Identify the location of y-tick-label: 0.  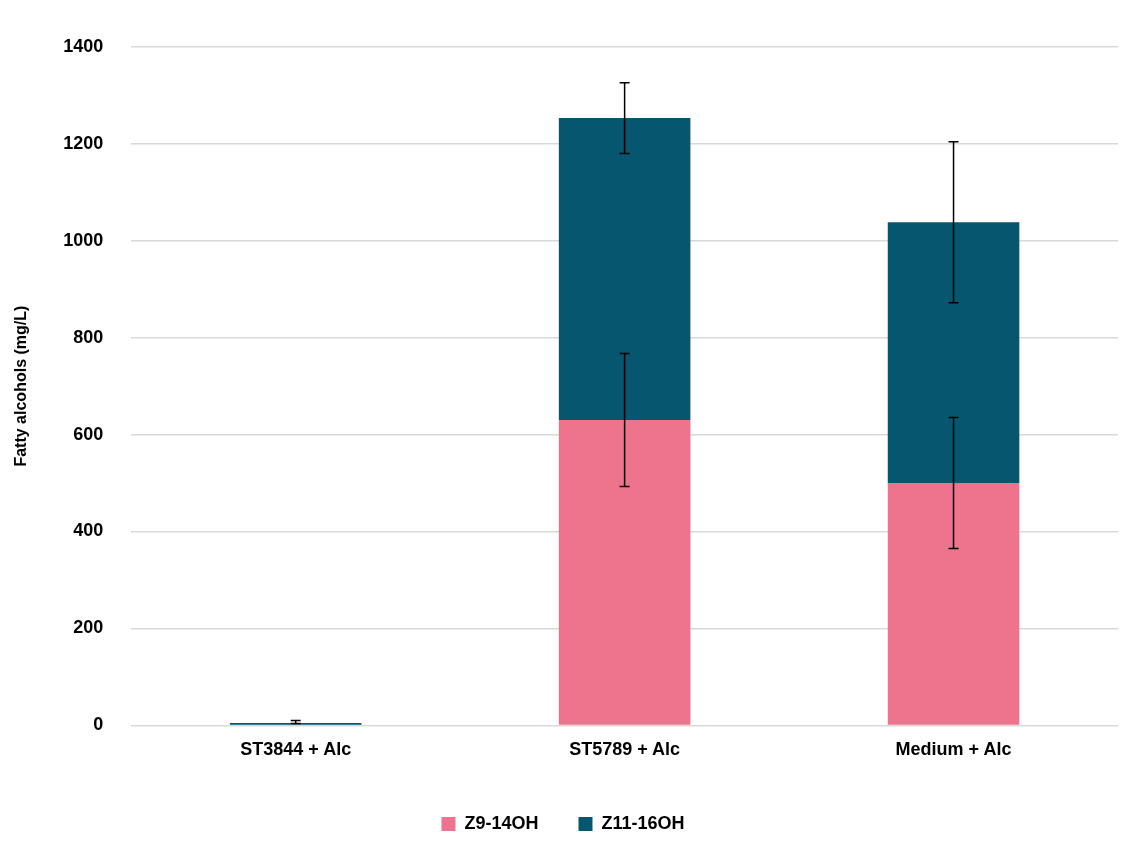
(98, 724).